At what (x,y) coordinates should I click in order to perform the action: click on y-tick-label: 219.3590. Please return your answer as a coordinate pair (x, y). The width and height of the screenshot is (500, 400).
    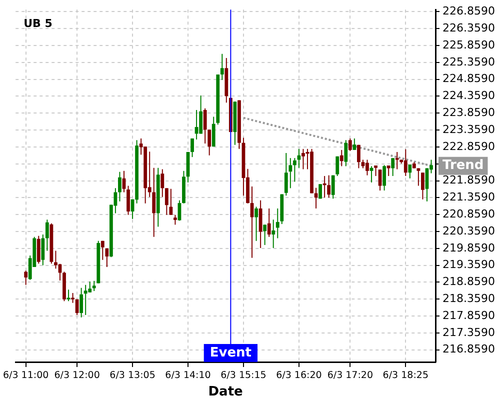
    Looking at the image, I should click on (469, 265).